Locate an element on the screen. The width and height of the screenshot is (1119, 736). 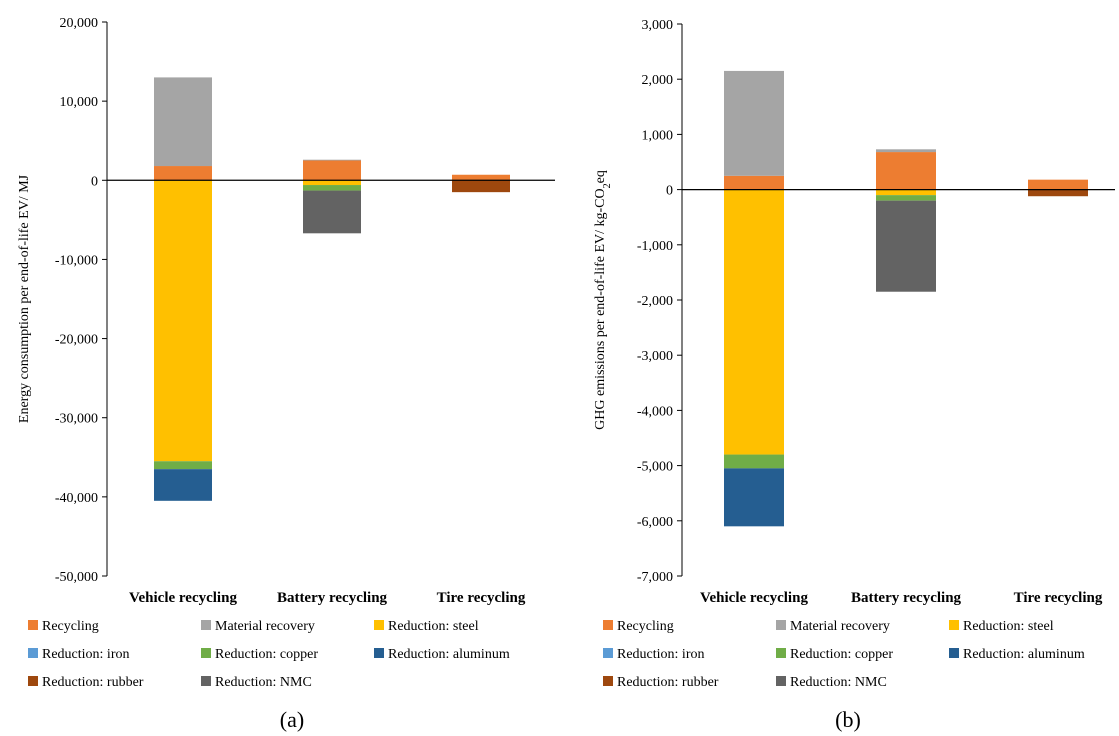
panel-label: (b) is located at coordinates (848, 719).